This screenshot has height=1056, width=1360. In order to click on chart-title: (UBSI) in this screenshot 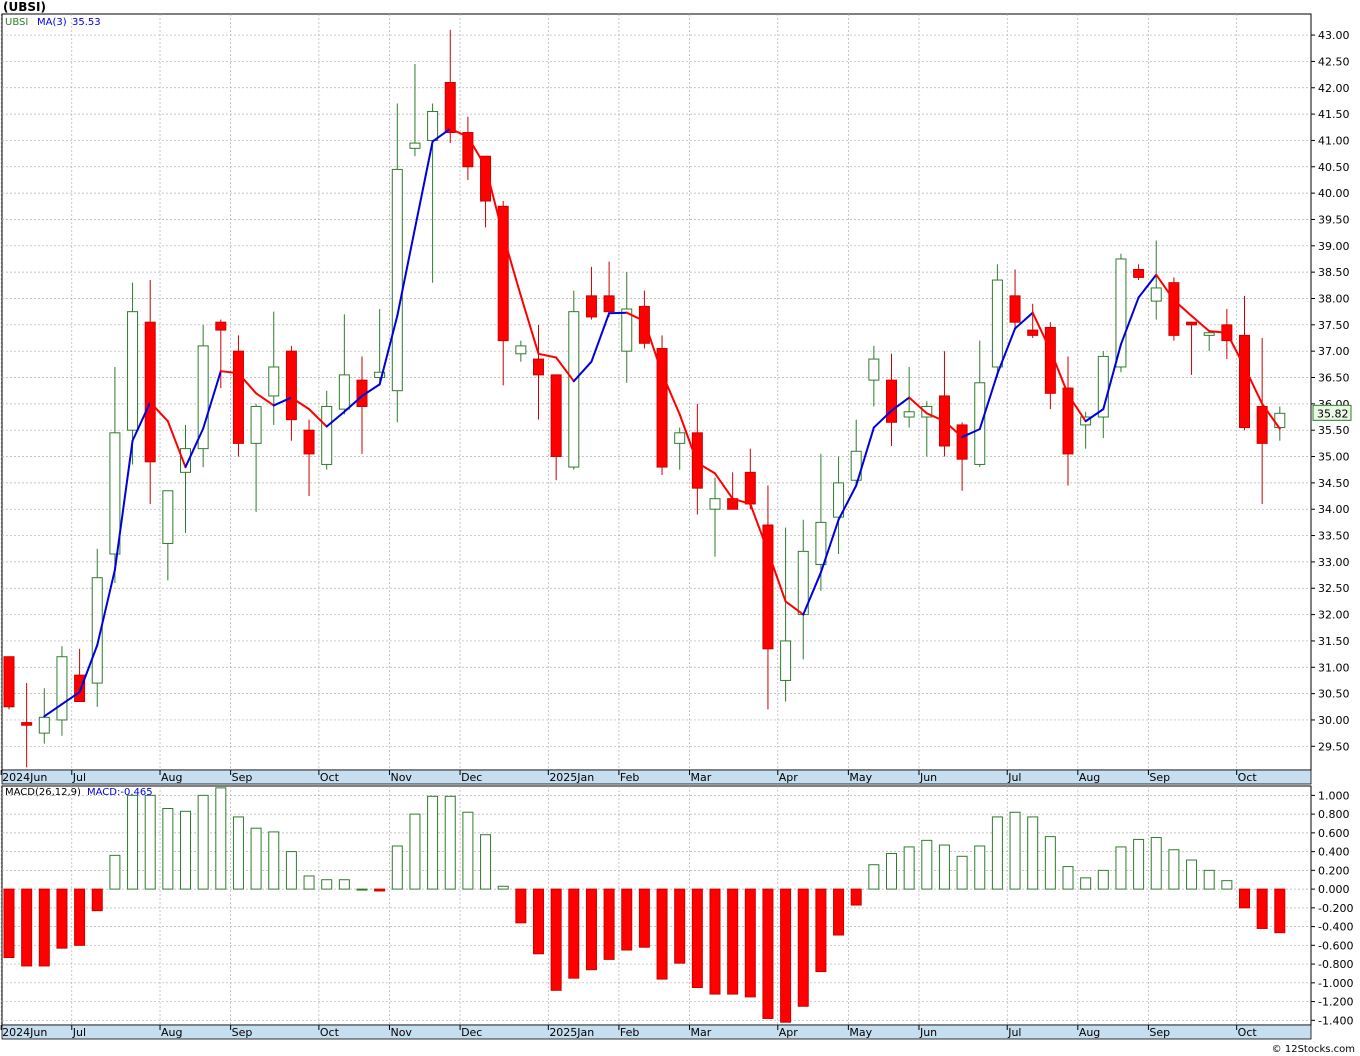, I will do `click(24, 7)`.